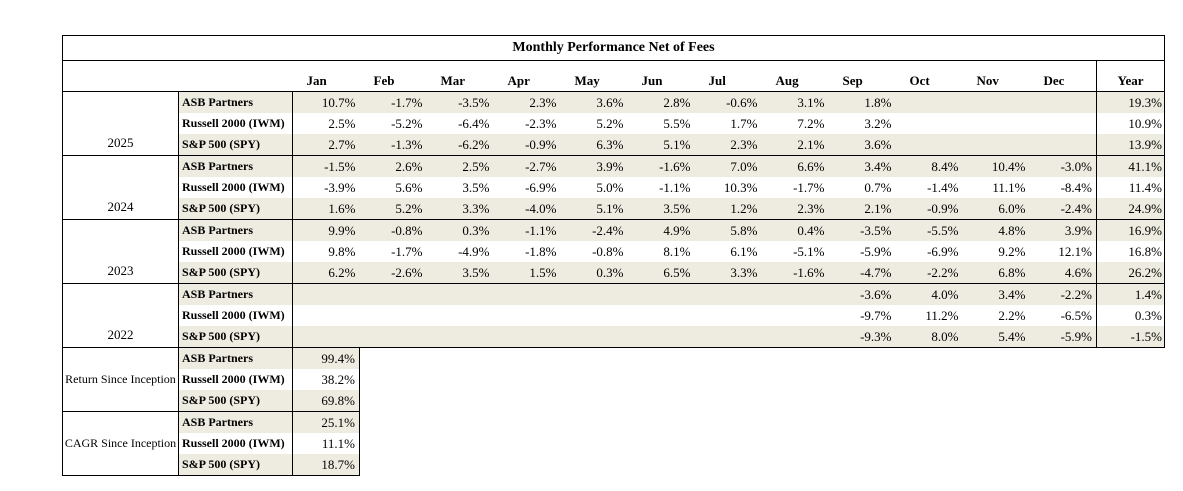 The image size is (1183, 491). I want to click on year-total-cell: 10.9%, so click(1130, 123).